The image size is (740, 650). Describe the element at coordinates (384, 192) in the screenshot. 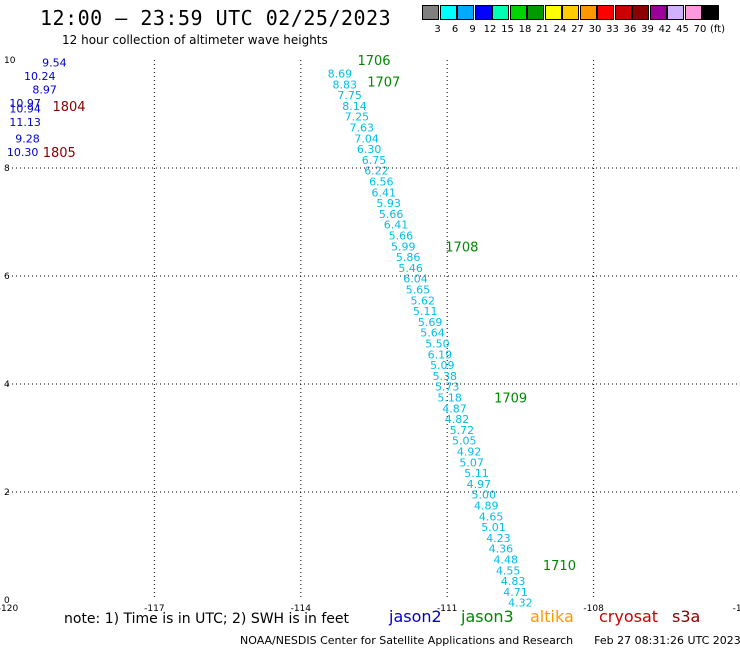

I see `data-point-jason3: 6.41` at that location.